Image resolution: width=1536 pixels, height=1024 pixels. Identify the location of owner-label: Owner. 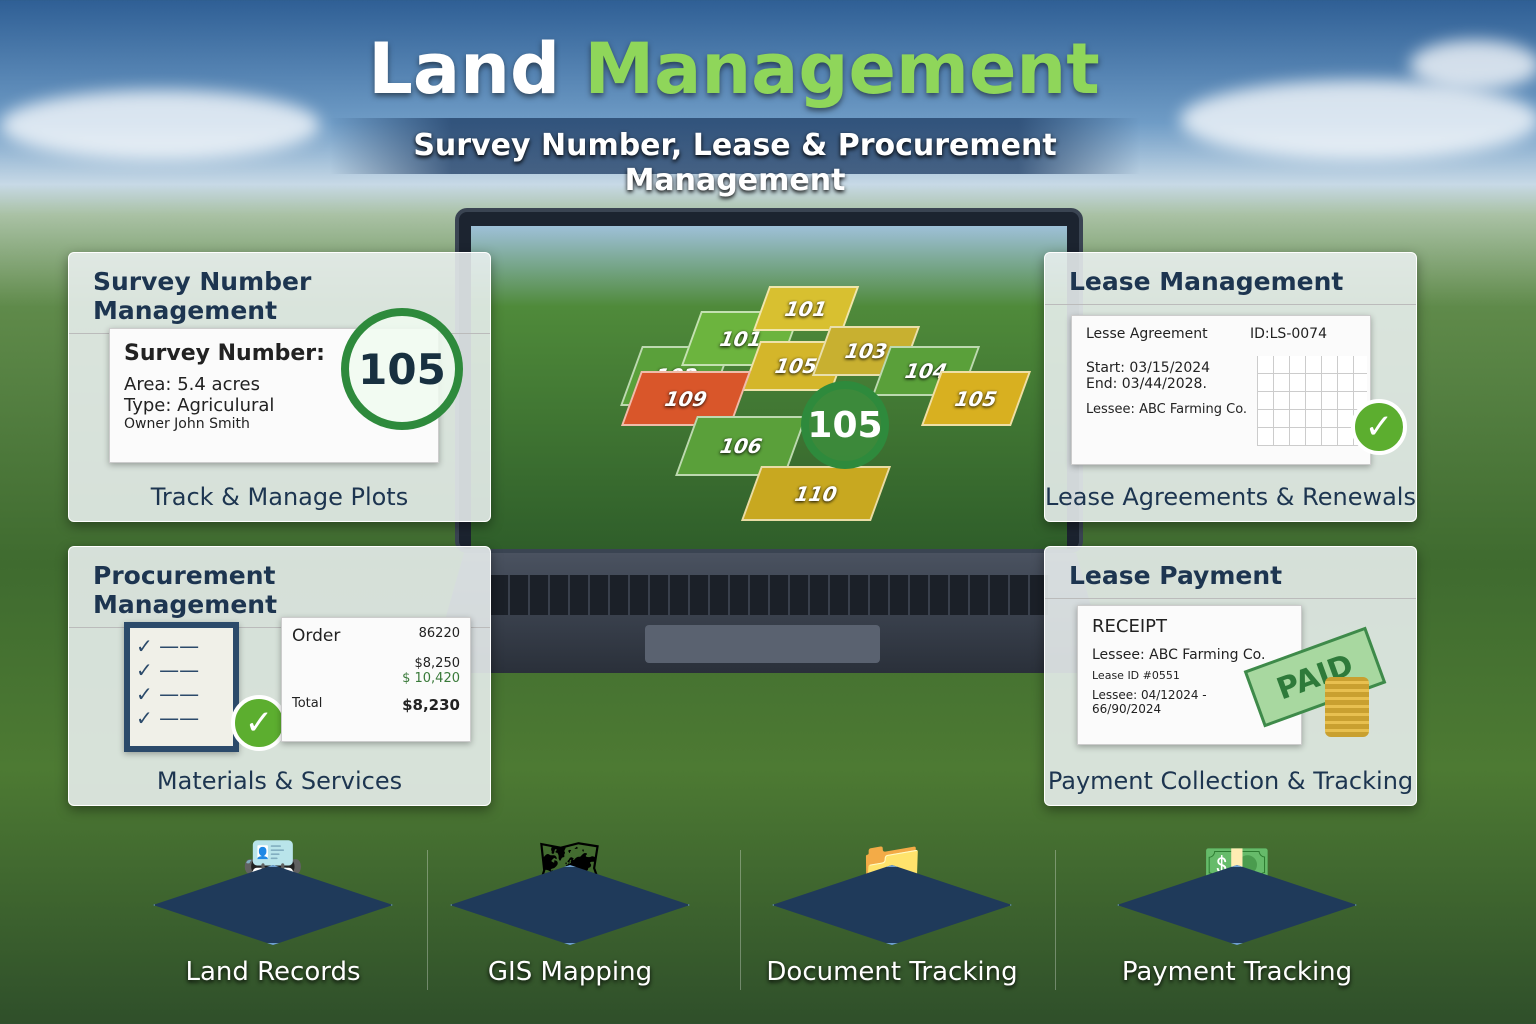
(147, 424).